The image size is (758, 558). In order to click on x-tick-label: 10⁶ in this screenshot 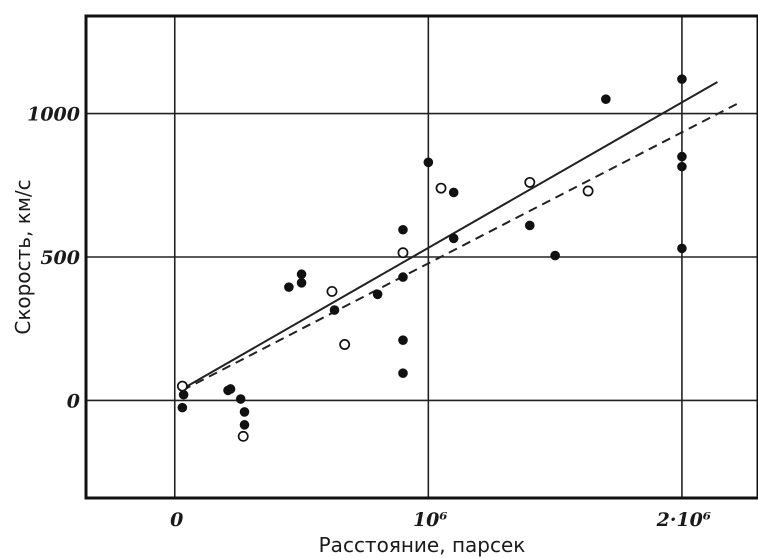, I will do `click(430, 520)`.